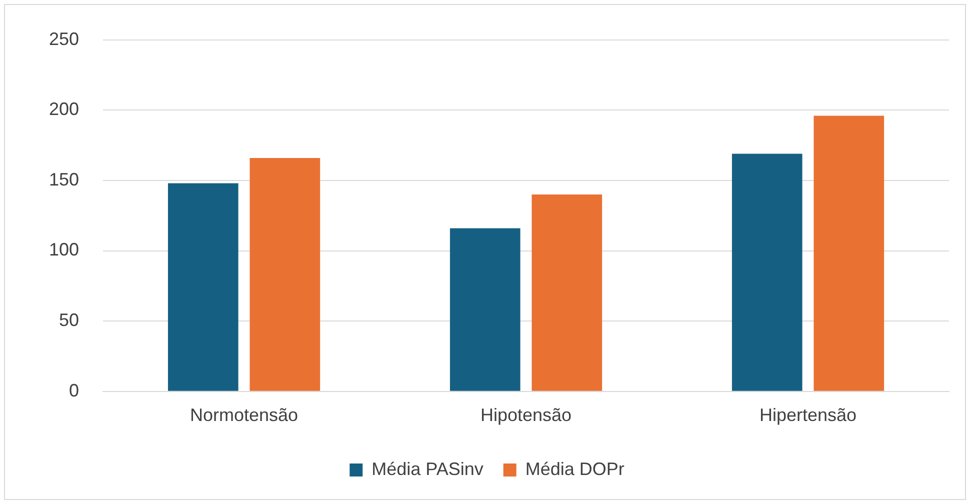  I want to click on y-tick-label: 150, so click(64, 179).